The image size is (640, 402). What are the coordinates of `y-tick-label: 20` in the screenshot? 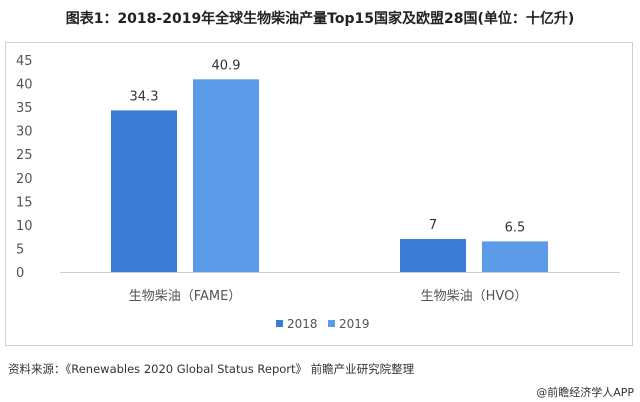 It's located at (24, 179).